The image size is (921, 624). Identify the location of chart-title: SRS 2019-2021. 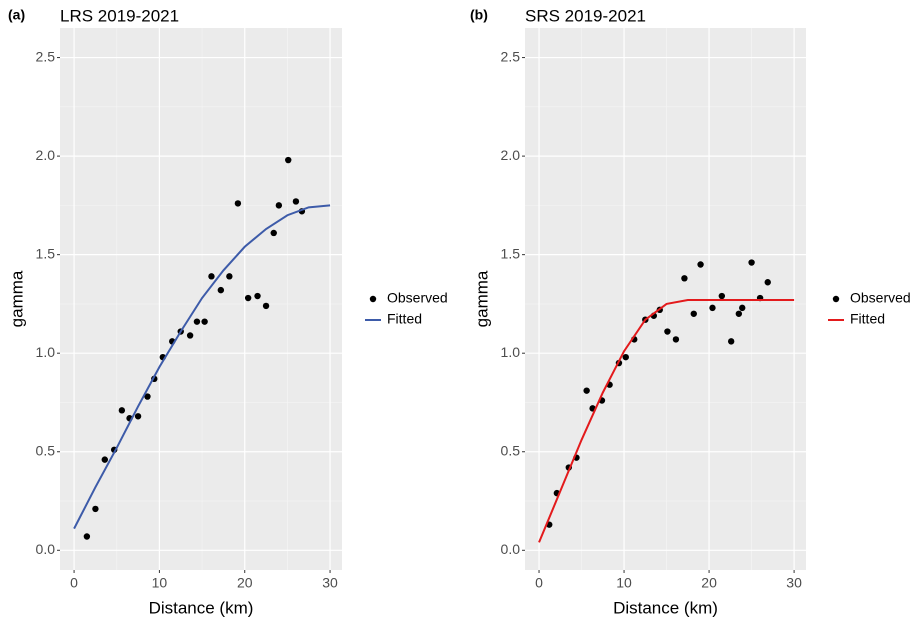
(585, 15).